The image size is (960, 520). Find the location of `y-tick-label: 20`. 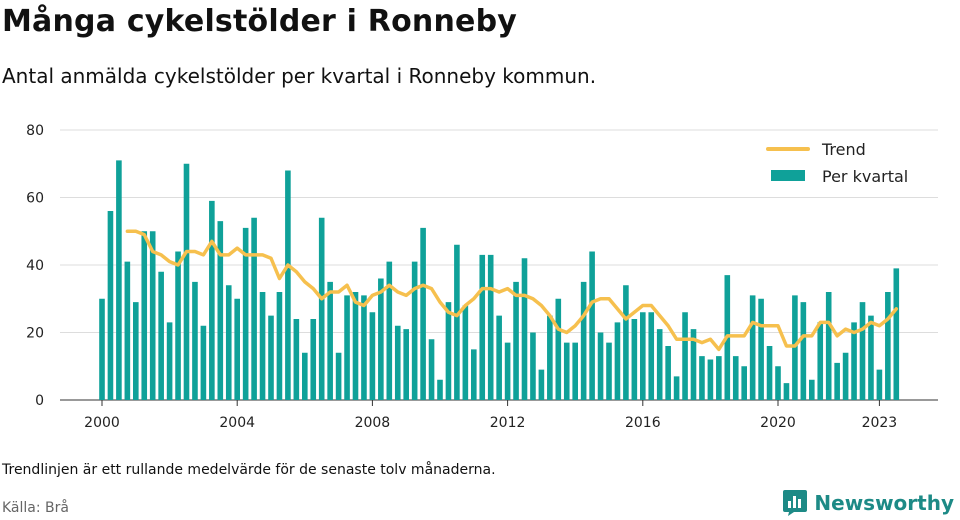

y-tick-label: 20 is located at coordinates (35, 334).